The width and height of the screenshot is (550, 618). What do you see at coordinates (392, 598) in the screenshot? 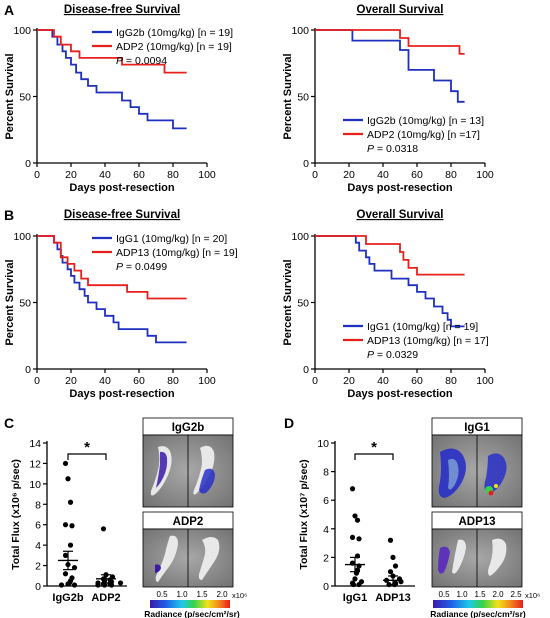
I see `category-label: ADP13` at bounding box center [392, 598].